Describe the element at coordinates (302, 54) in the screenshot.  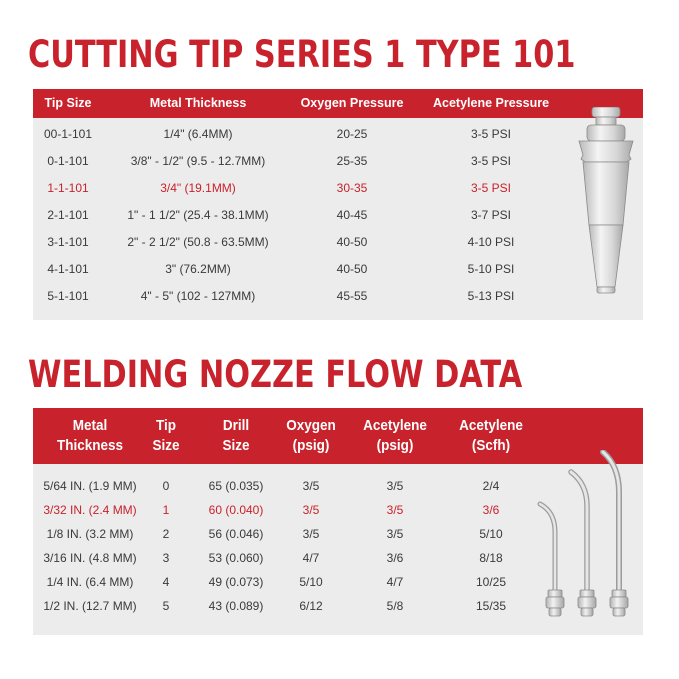
I see `cutting-tip-title: CUTTING TIP SERIES 1 TYPE 101` at that location.